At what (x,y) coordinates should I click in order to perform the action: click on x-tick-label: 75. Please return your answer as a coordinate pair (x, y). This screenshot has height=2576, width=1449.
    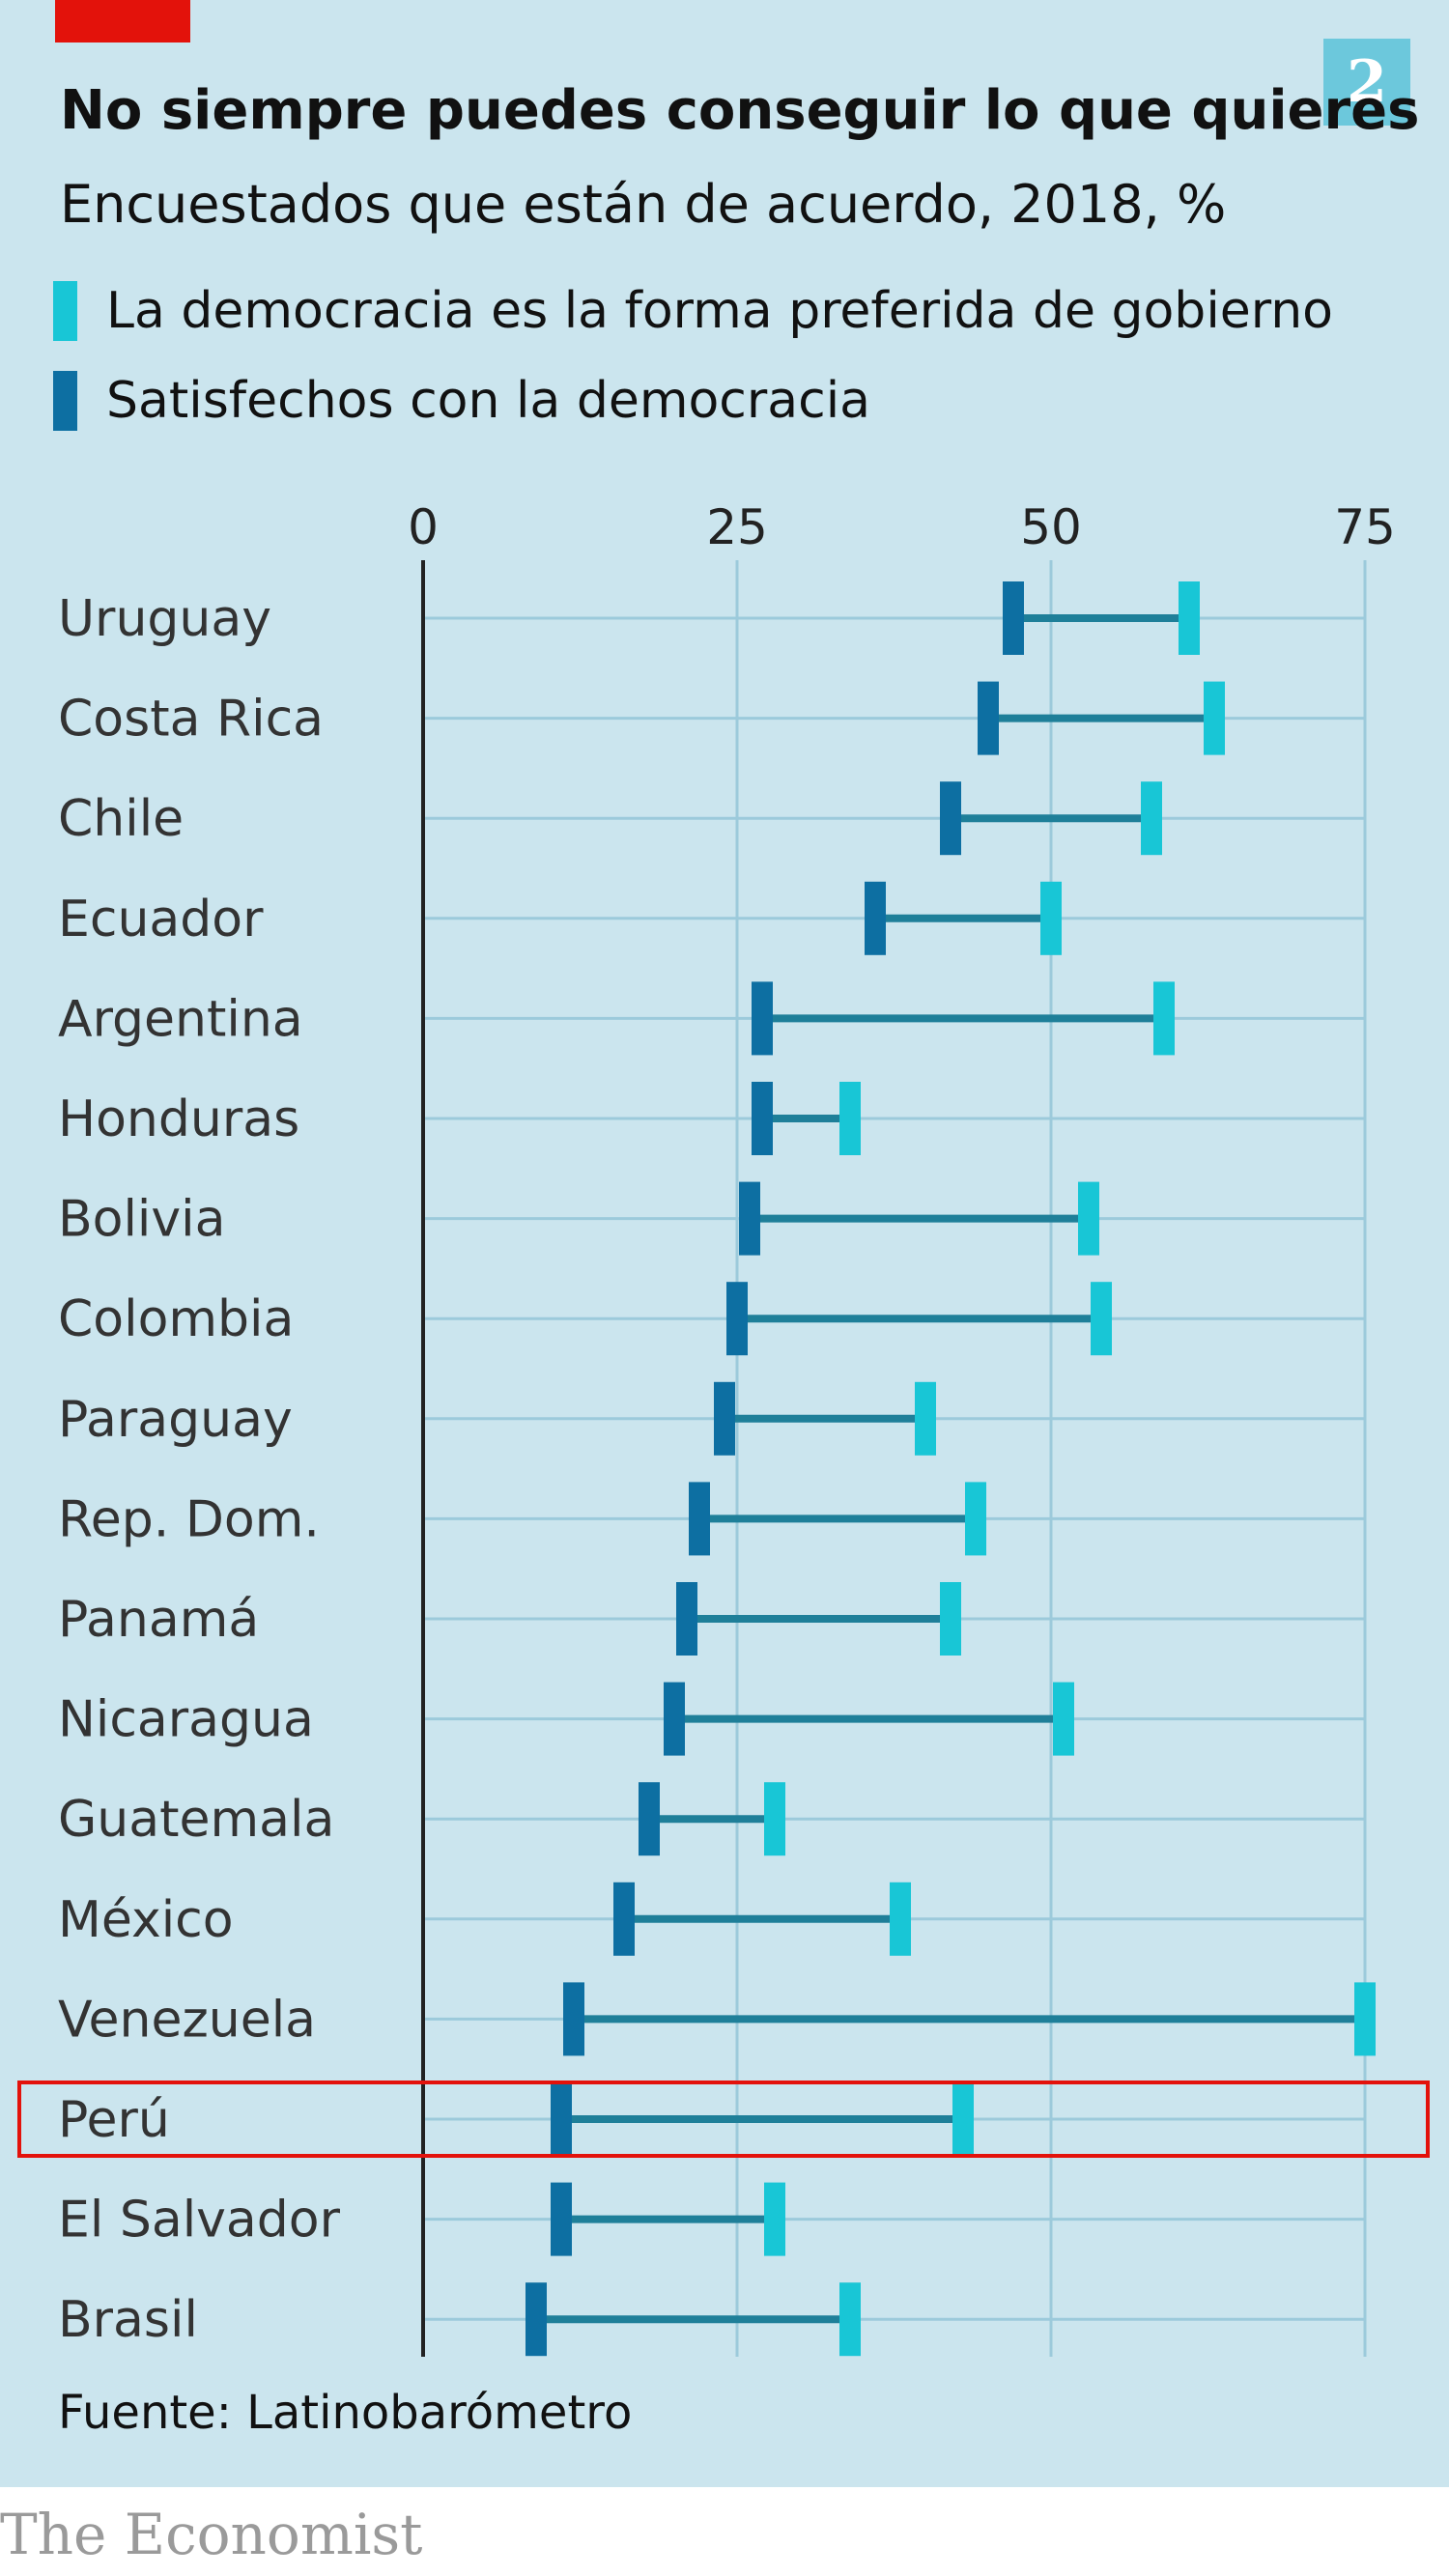
    Looking at the image, I should click on (1365, 527).